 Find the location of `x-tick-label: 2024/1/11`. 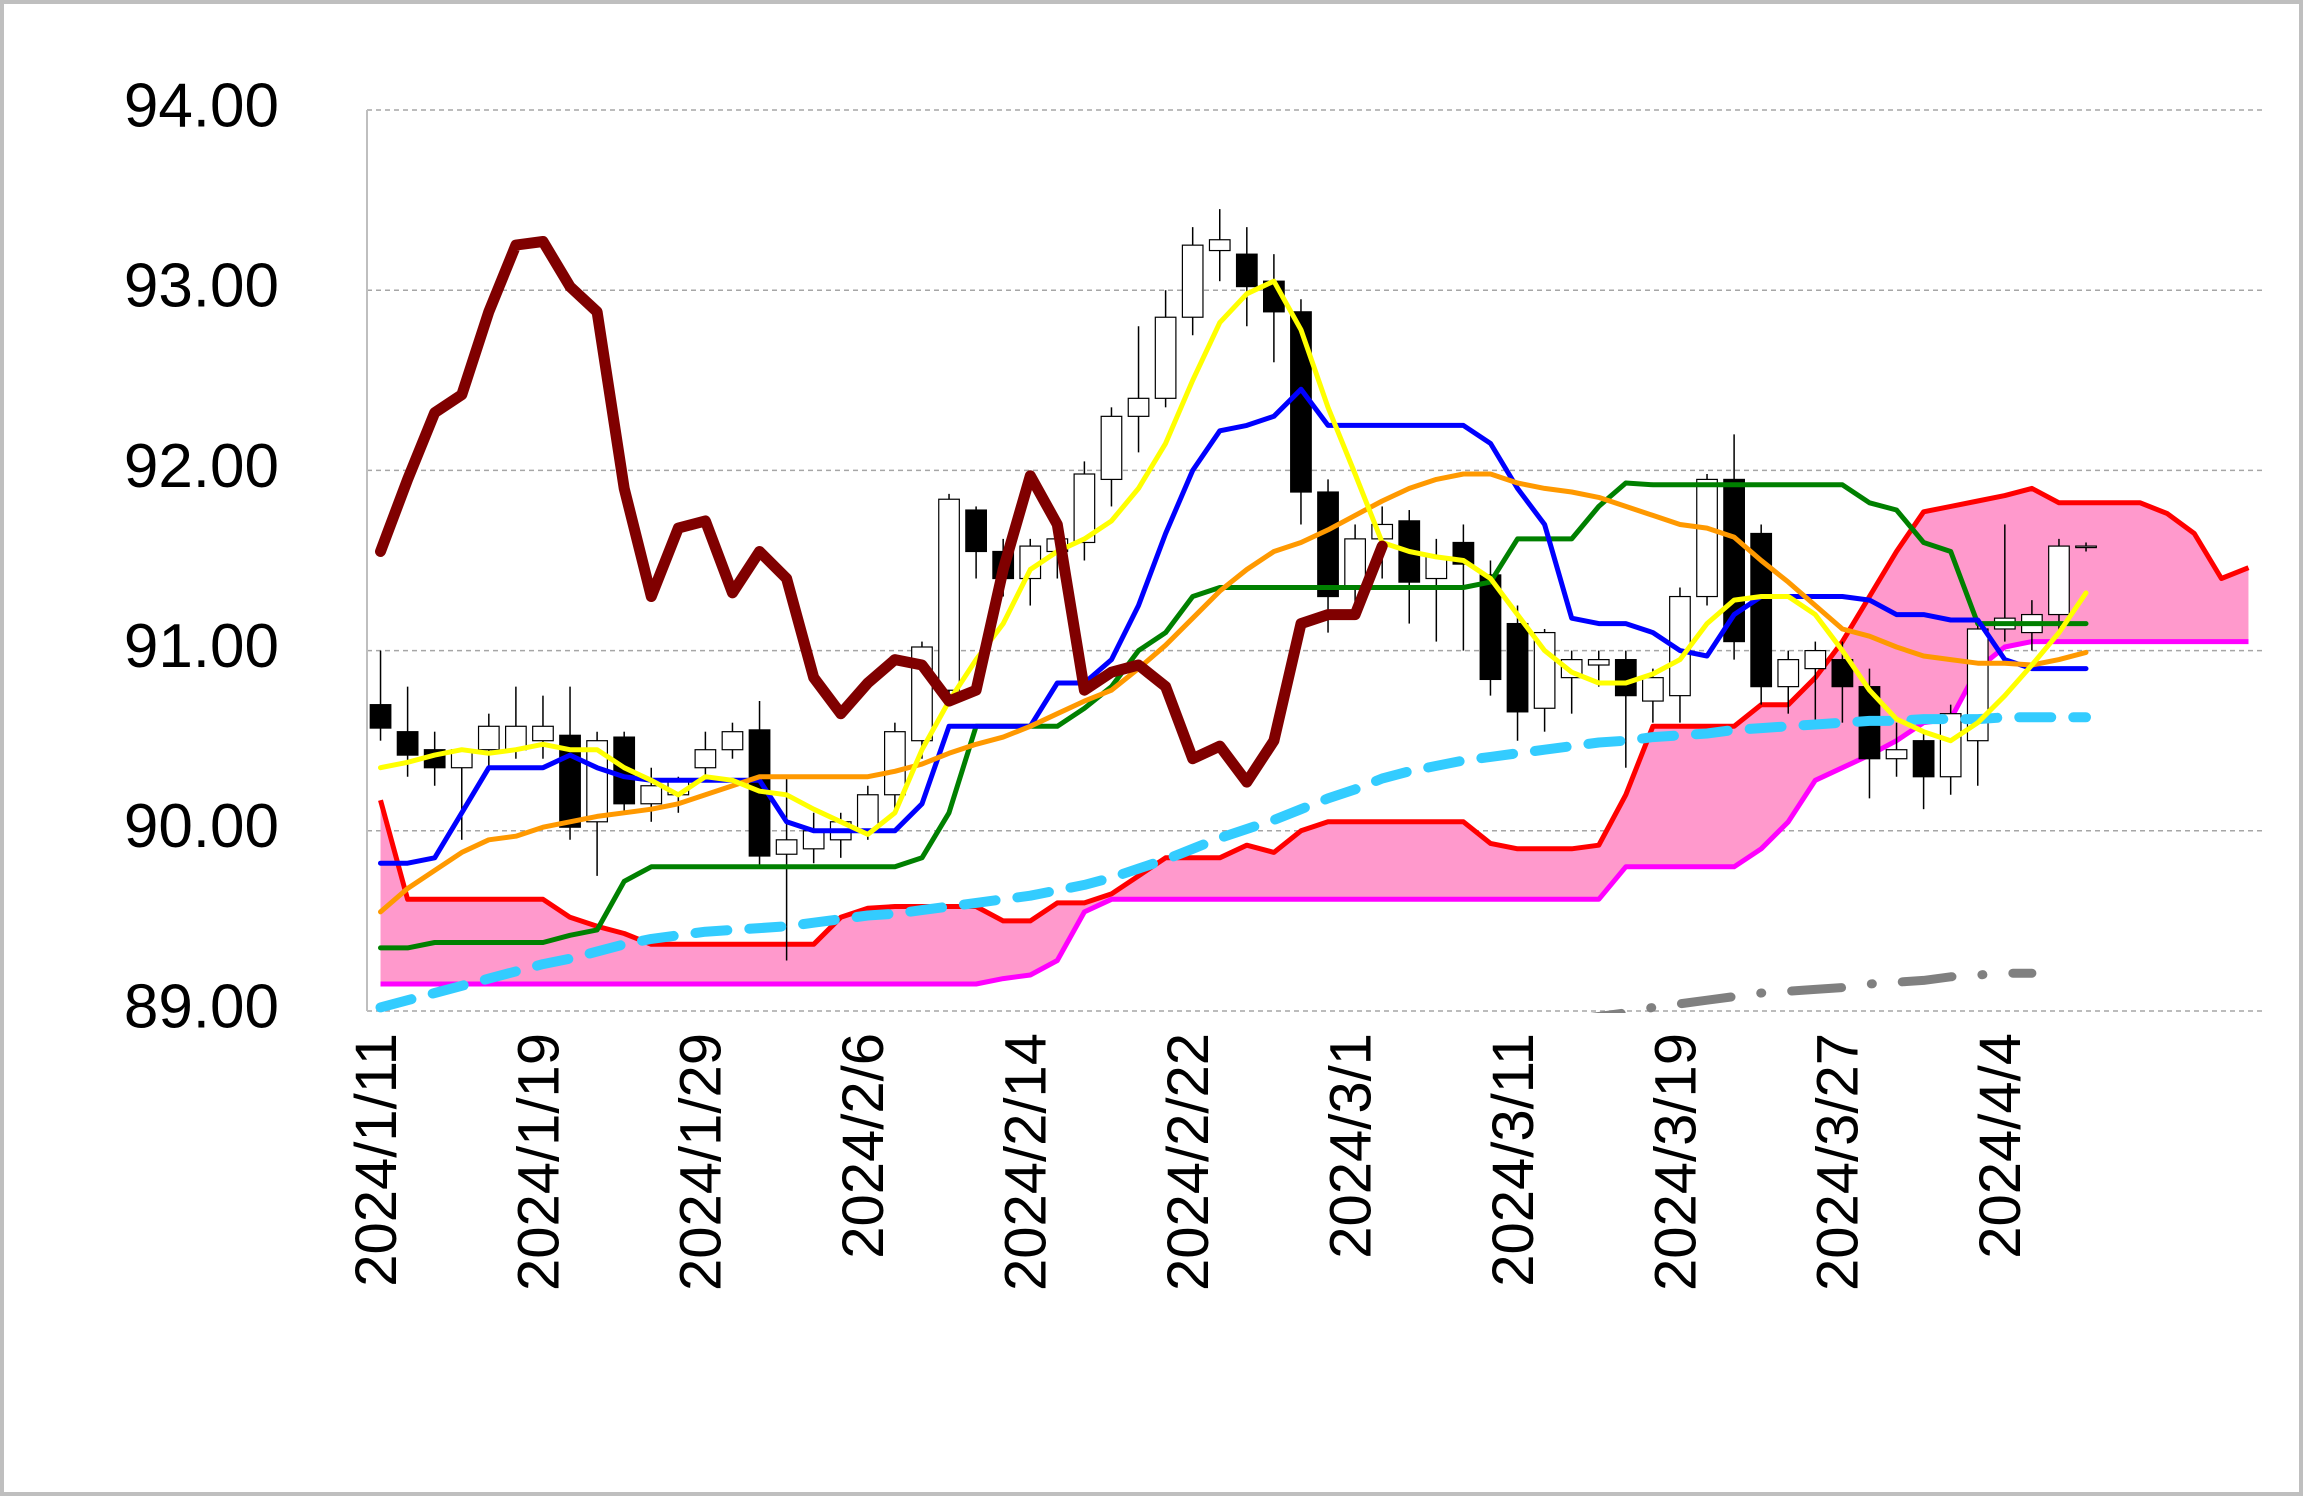

x-tick-label: 2024/1/11 is located at coordinates (376, 1160).